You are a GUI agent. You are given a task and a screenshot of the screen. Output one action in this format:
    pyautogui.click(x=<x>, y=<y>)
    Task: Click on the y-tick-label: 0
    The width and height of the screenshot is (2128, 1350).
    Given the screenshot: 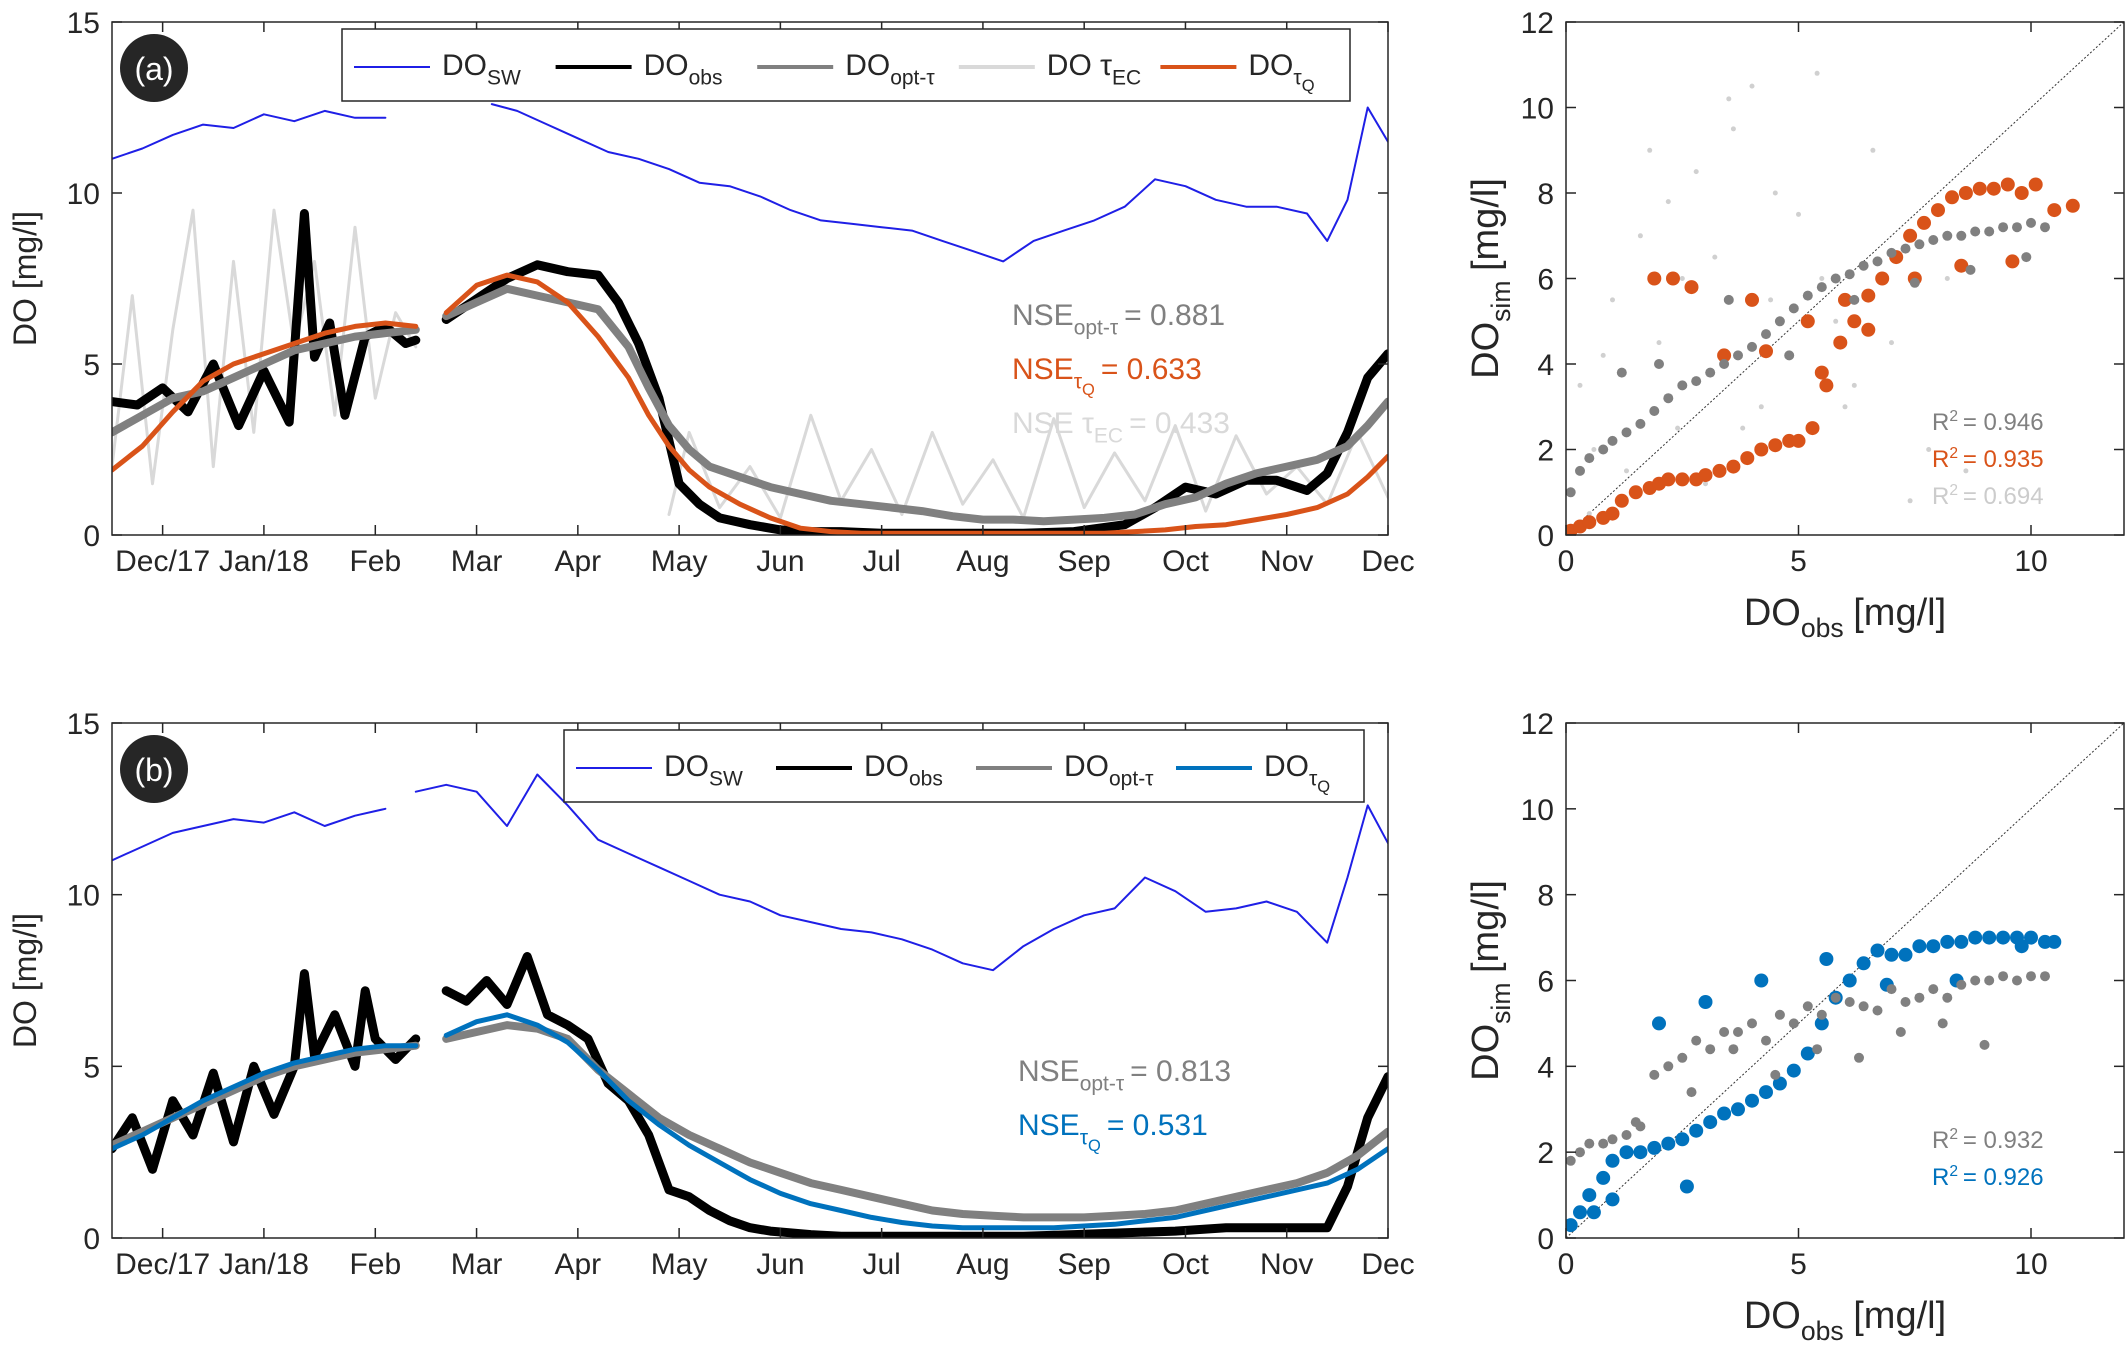 What is the action you would take?
    pyautogui.click(x=1545, y=1239)
    